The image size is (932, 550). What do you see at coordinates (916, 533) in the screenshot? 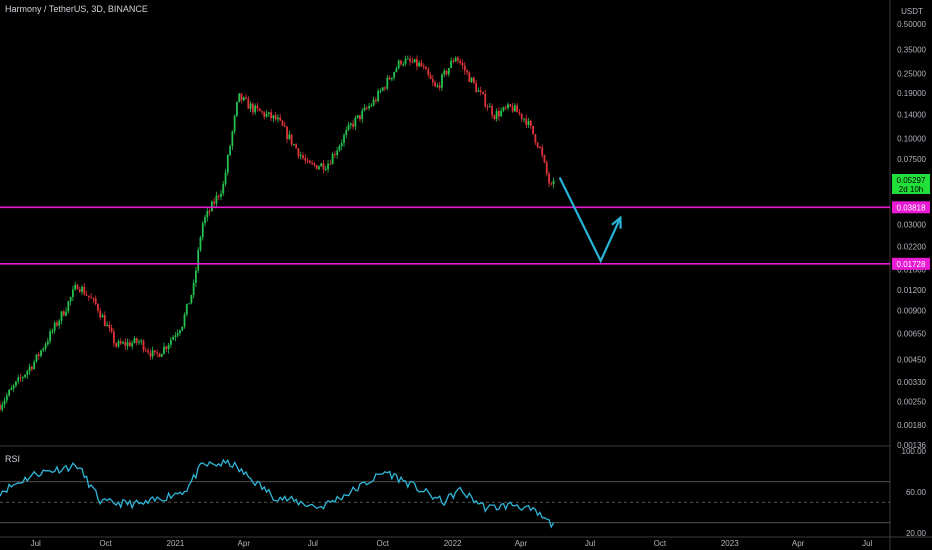
I see `rsi-tick-label: 20.00` at bounding box center [916, 533].